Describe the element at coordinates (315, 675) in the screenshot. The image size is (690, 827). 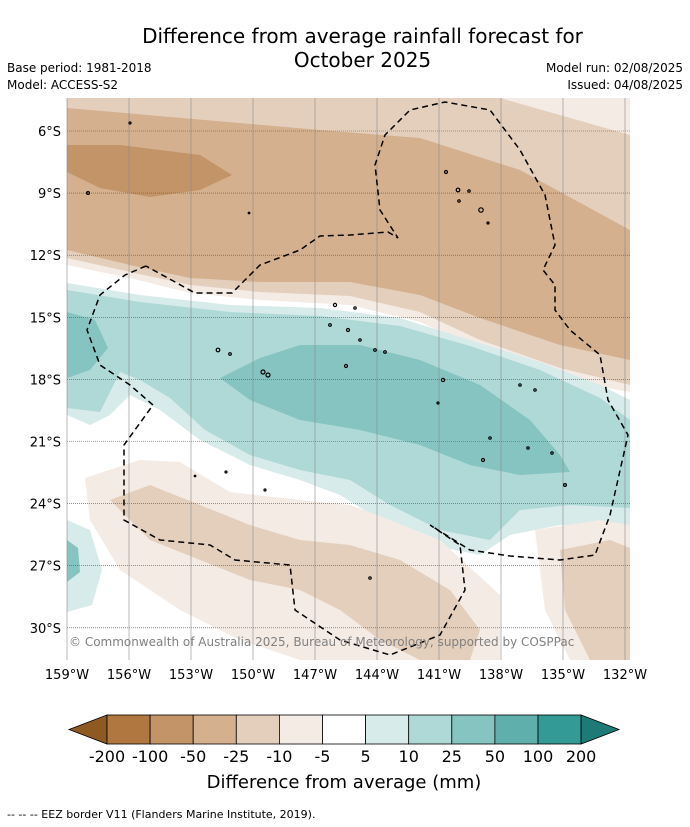
I see `longitude-label: 147°W` at that location.